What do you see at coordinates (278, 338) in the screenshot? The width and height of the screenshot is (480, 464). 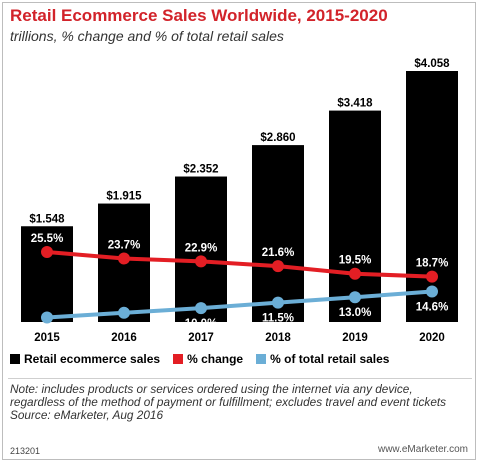 I see `x-tick-2018: 2018` at bounding box center [278, 338].